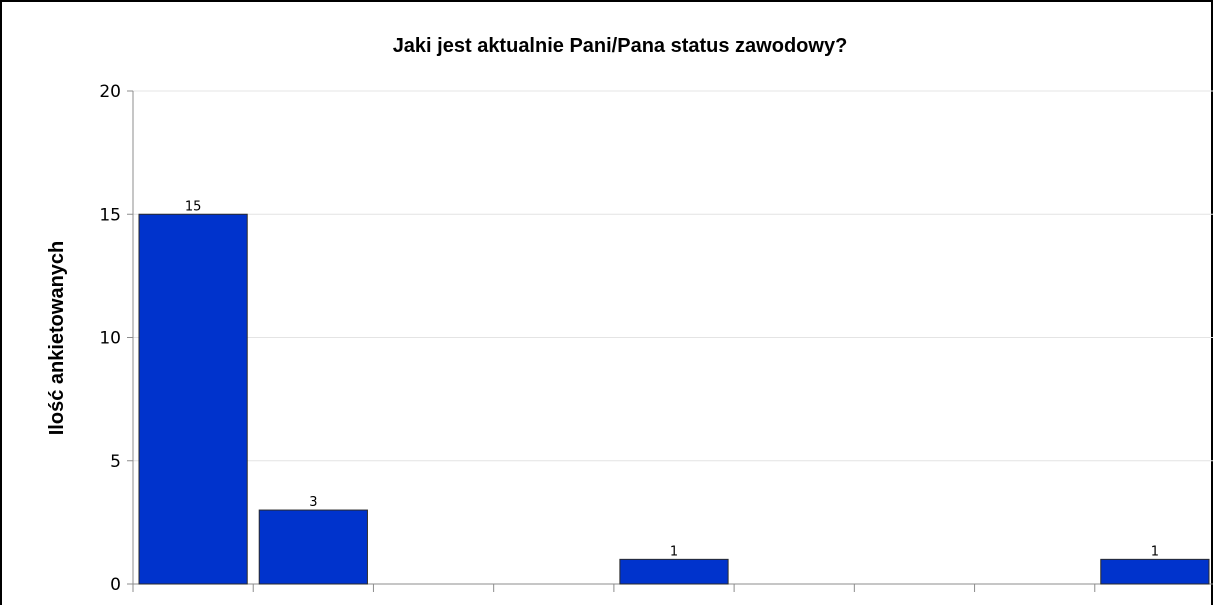  Describe the element at coordinates (313, 502) in the screenshot. I see `bar-value-label: 3` at that location.